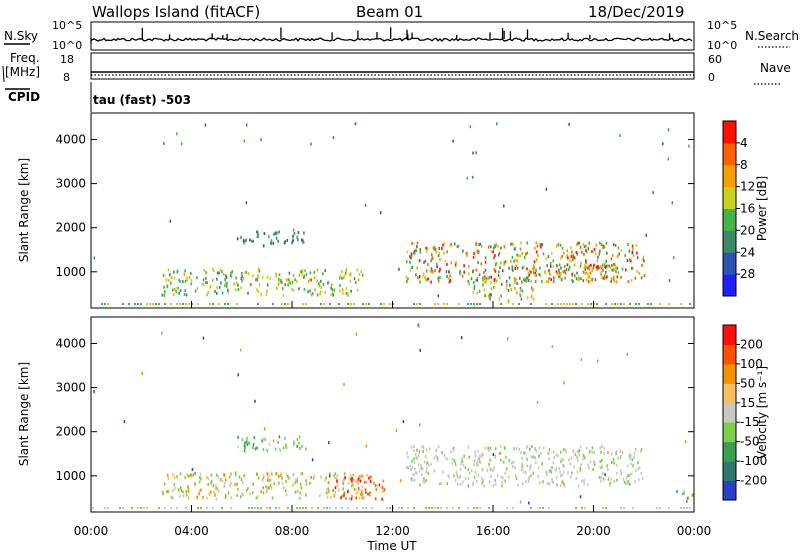 This screenshot has height=554, width=800. What do you see at coordinates (747, 209) in the screenshot?
I see `colorbar-tick-label: 16` at bounding box center [747, 209].